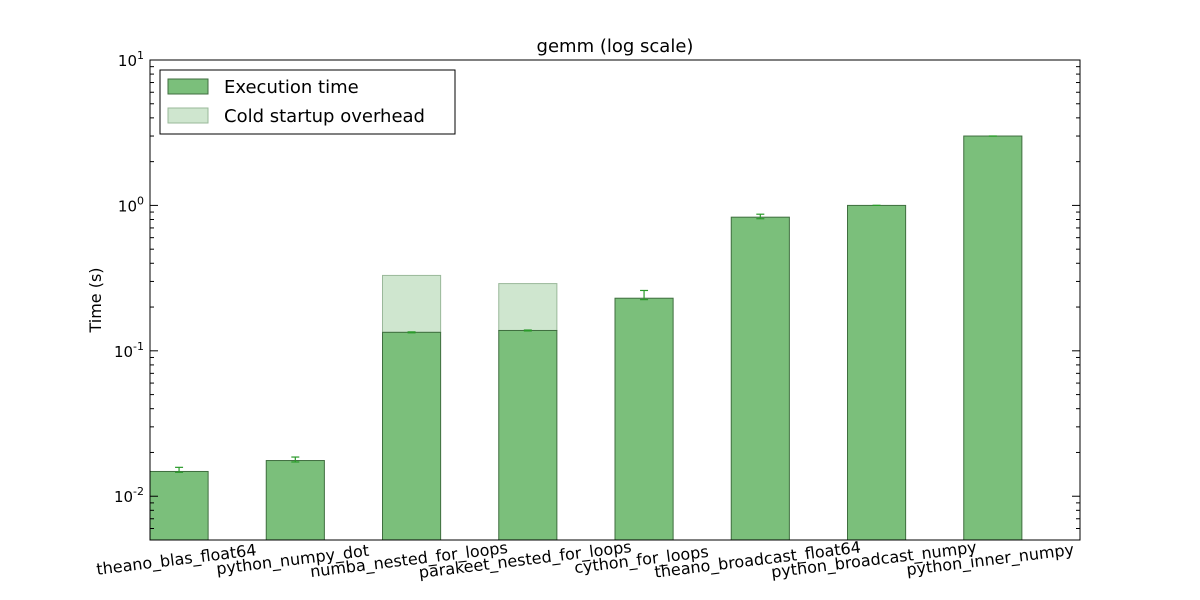 Image resolution: width=1200 pixels, height=600 pixels. What do you see at coordinates (324, 116) in the screenshot?
I see `legend-label-cold-startup-overhead: Cold startup overhead` at bounding box center [324, 116].